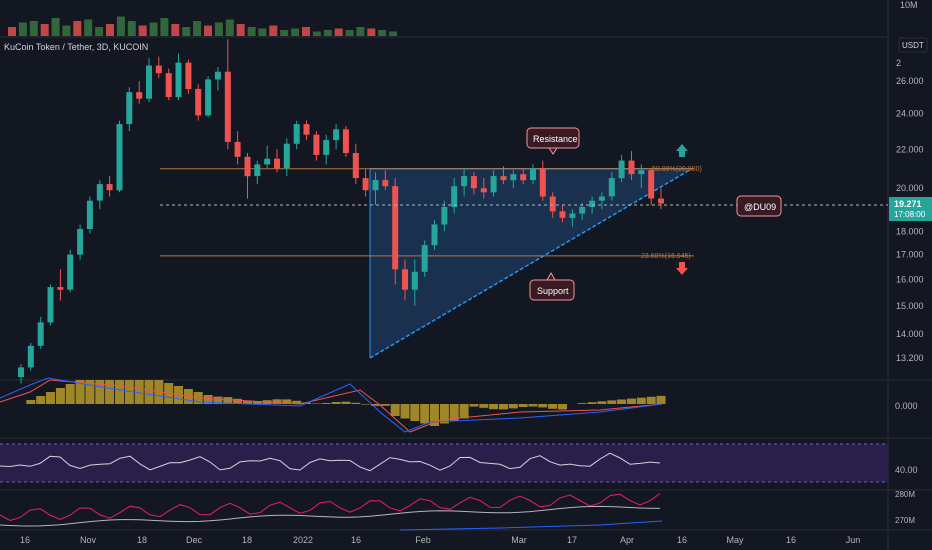 The image size is (932, 550). I want to click on price-tick: 24.000, so click(910, 114).